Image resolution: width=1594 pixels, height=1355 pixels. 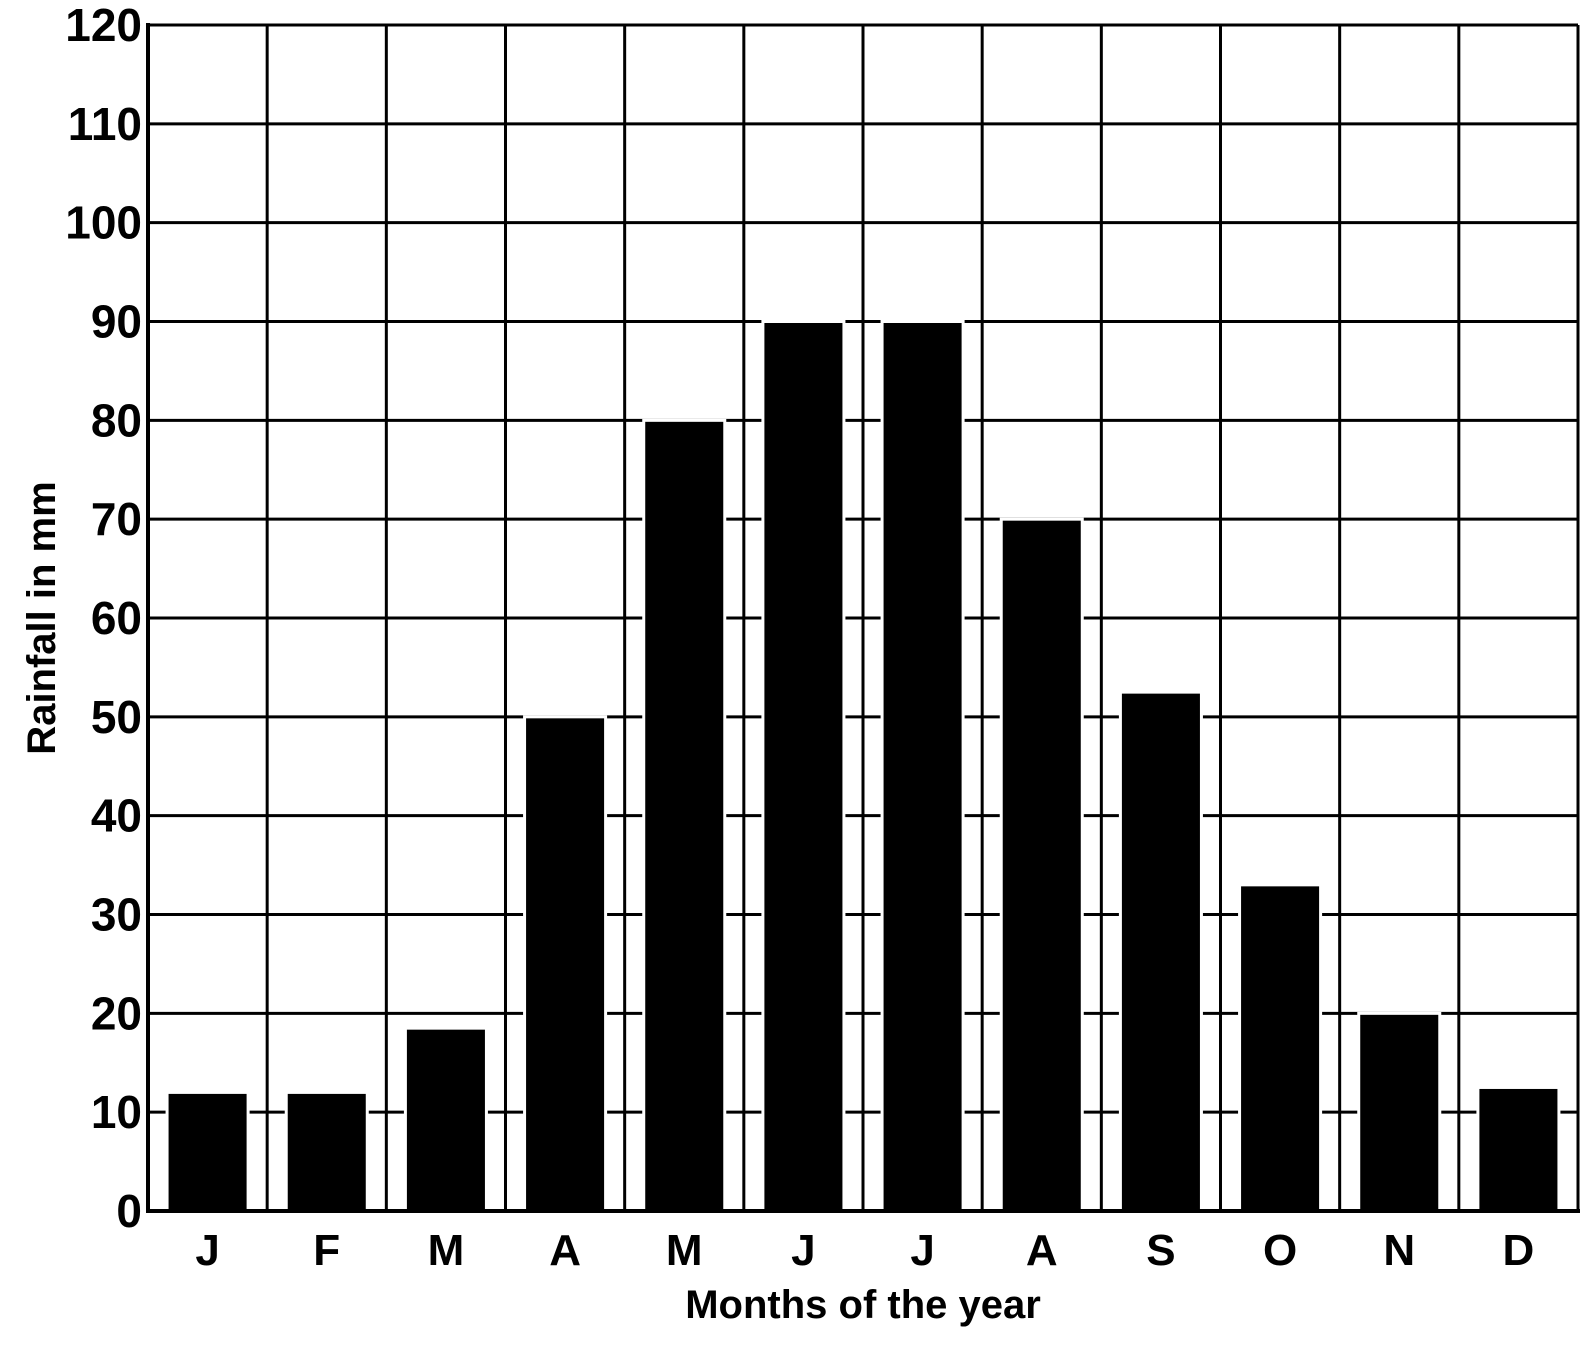 What do you see at coordinates (116, 519) in the screenshot?
I see `y-tick-label: 70` at bounding box center [116, 519].